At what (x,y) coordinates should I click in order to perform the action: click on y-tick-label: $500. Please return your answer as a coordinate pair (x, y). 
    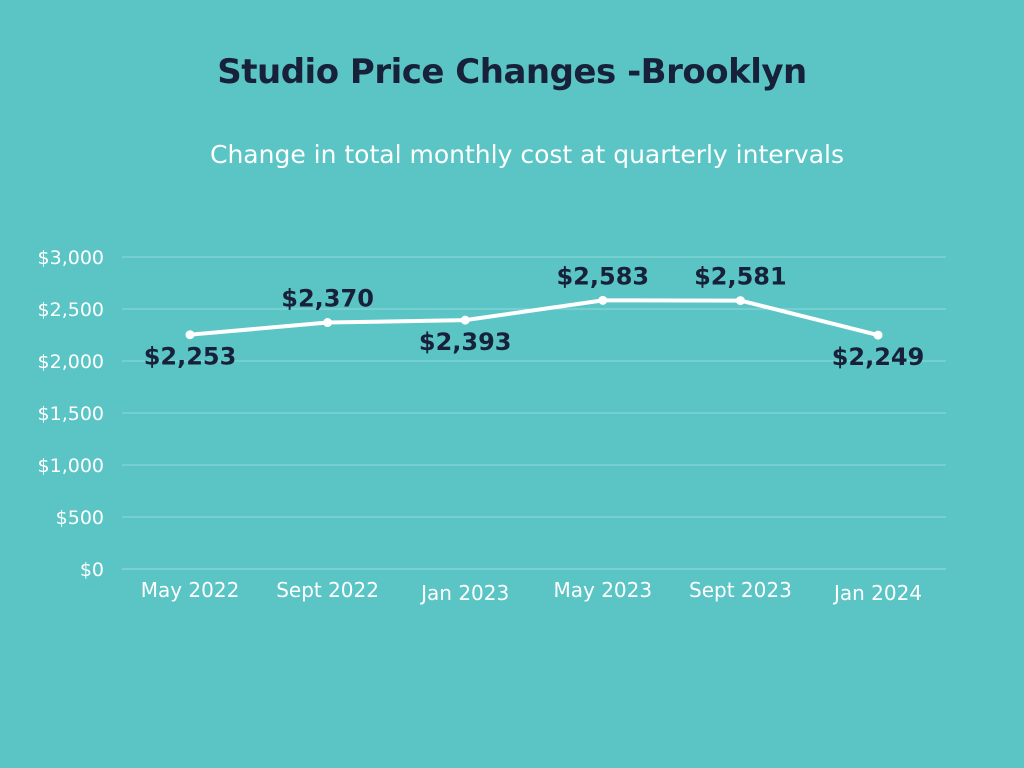
    Looking at the image, I should click on (80, 518).